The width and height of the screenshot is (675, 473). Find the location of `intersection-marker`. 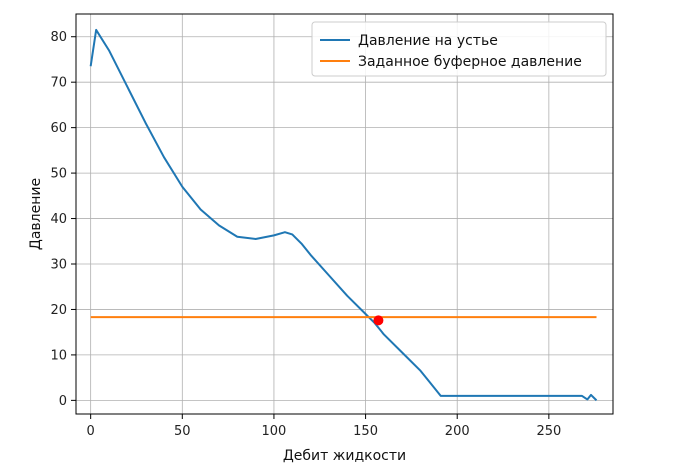

intersection-marker is located at coordinates (378, 320).